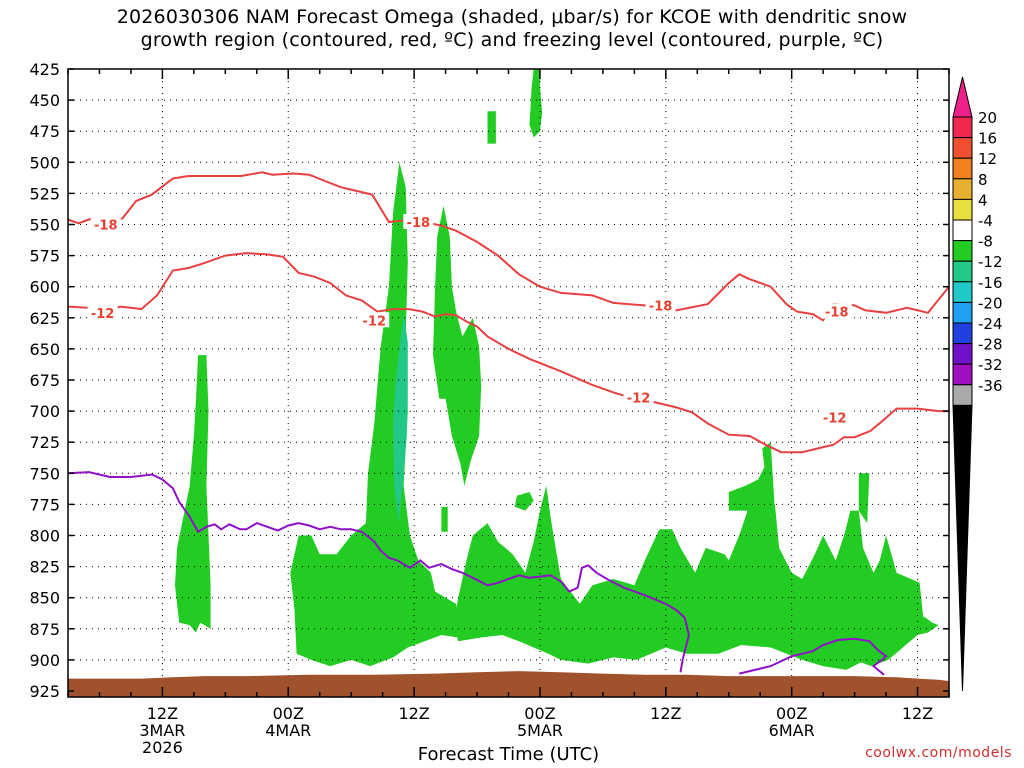 The image size is (1024, 768). Describe the element at coordinates (44, 380) in the screenshot. I see `y-tick-label-10: 675` at that location.